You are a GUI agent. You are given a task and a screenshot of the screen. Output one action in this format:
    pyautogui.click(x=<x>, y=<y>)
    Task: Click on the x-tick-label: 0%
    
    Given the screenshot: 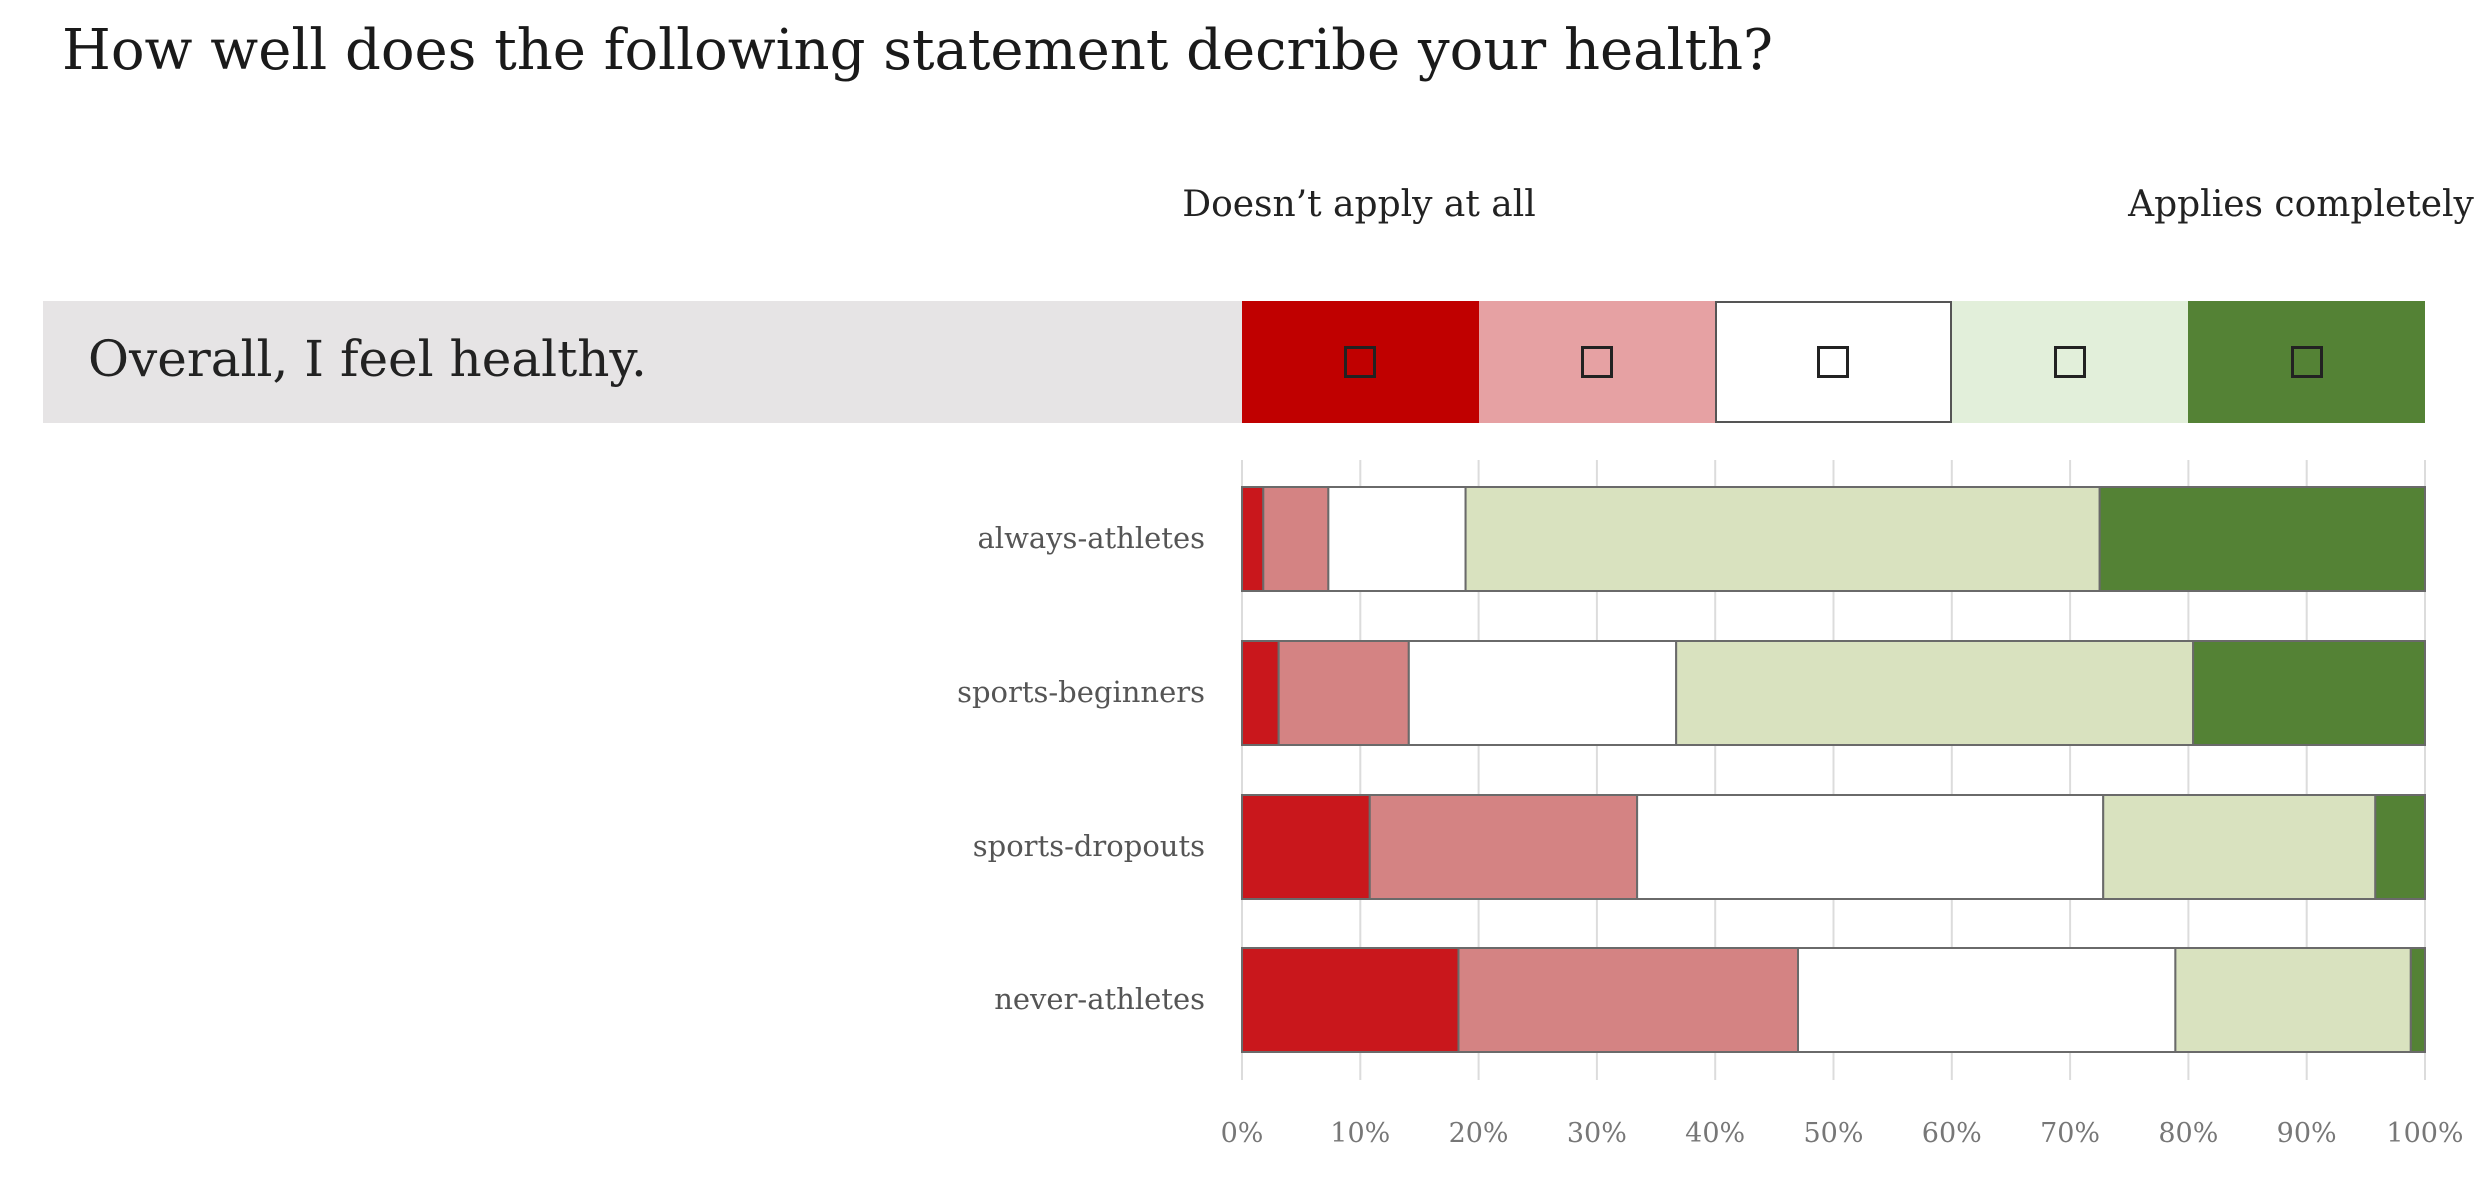 What is the action you would take?
    pyautogui.click(x=1242, y=1133)
    